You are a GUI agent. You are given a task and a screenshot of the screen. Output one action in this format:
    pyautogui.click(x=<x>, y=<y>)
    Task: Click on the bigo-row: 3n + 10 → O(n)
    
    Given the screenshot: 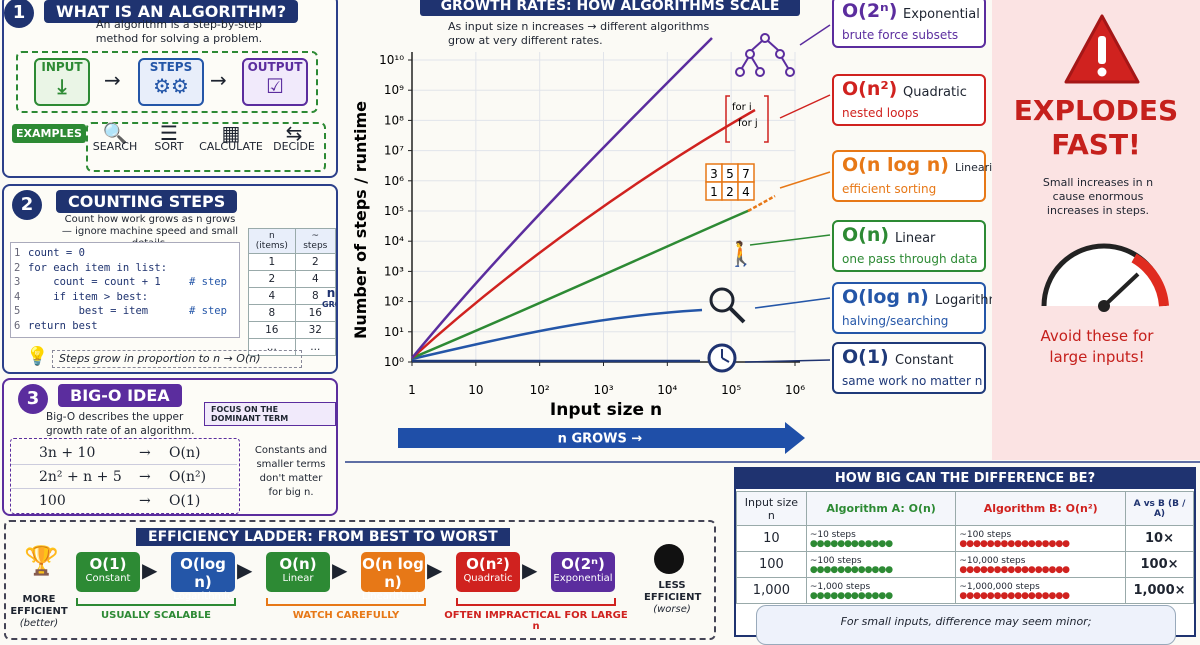 What is the action you would take?
    pyautogui.click(x=124, y=454)
    